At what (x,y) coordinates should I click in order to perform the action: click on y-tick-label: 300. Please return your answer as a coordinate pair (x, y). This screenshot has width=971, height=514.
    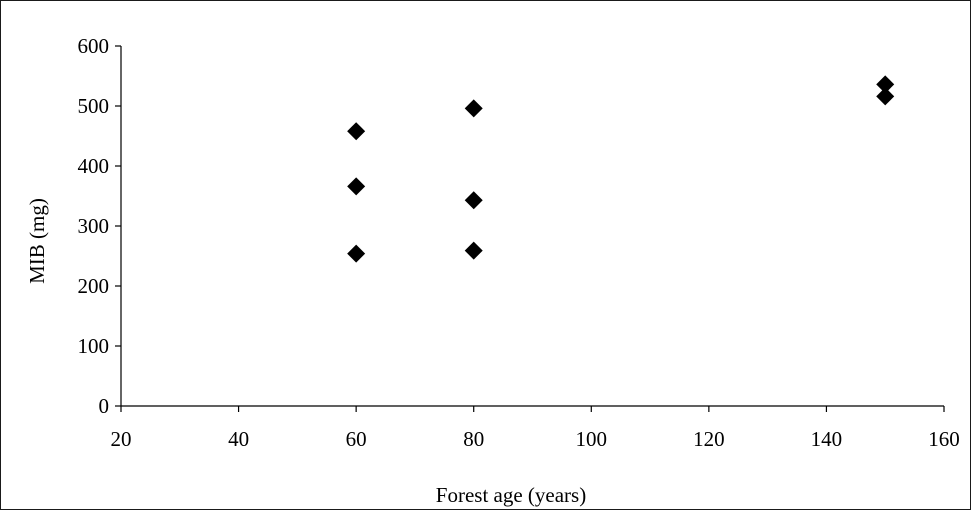
    Looking at the image, I should click on (94, 226).